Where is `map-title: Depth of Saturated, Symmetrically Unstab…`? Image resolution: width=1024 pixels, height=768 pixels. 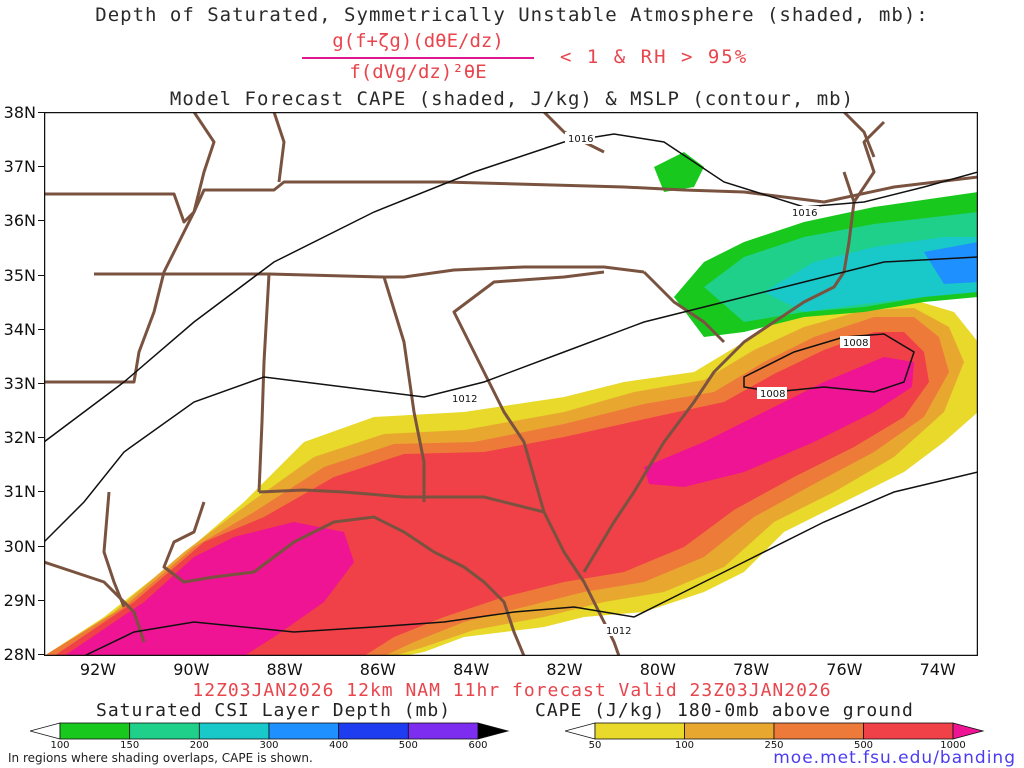 map-title: Depth of Saturated, Symmetrically Unstab… is located at coordinates (512, 15).